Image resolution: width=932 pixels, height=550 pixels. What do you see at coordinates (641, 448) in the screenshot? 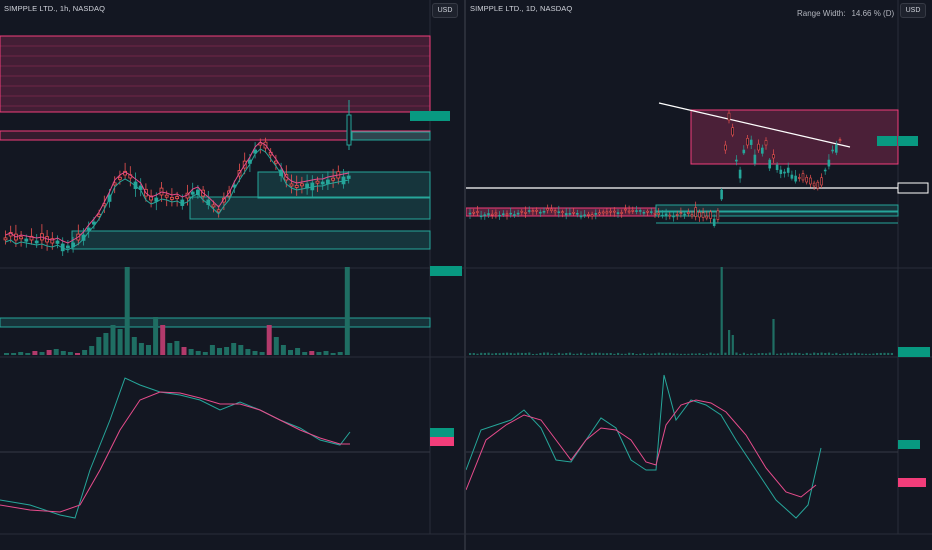
I see `oscillator-line-b` at bounding box center [641, 448].